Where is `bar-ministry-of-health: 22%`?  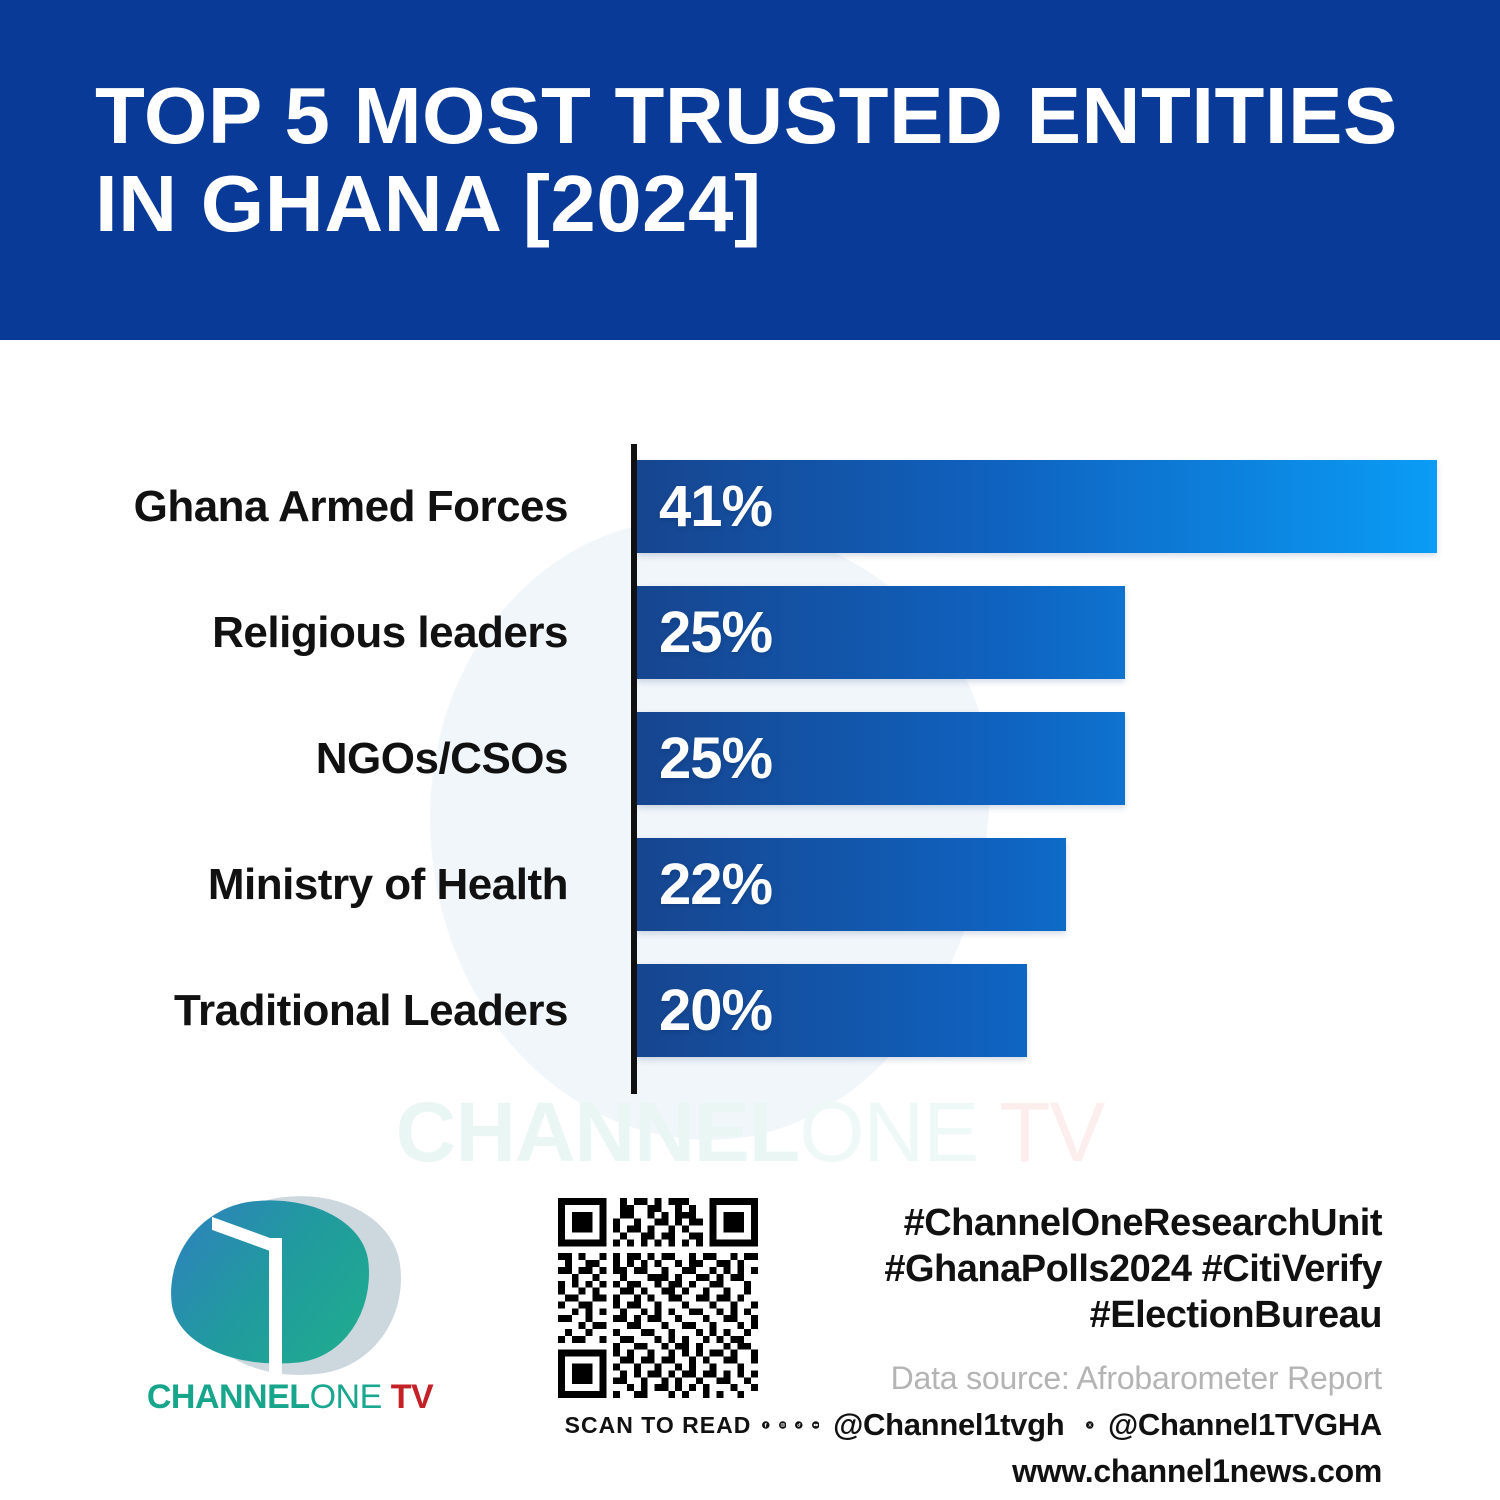 bar-ministry-of-health: 22% is located at coordinates (851, 884).